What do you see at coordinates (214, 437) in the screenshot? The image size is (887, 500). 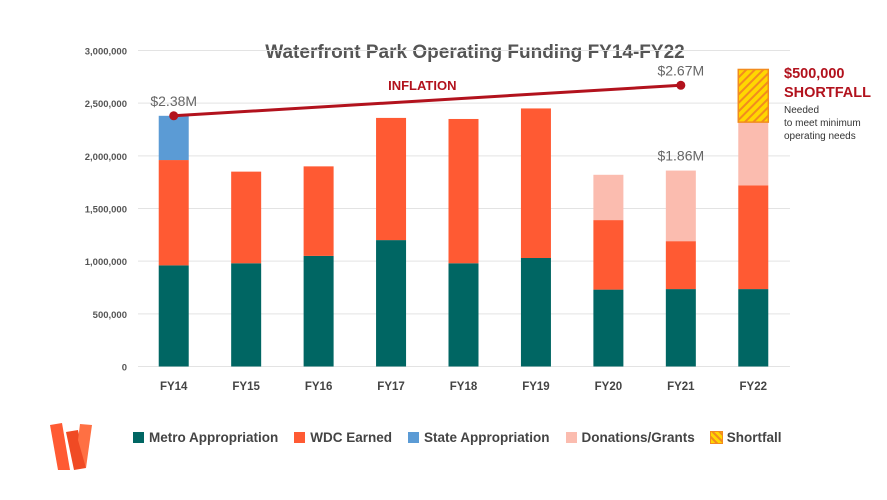 I see `legend-label: Metro Appropriation` at bounding box center [214, 437].